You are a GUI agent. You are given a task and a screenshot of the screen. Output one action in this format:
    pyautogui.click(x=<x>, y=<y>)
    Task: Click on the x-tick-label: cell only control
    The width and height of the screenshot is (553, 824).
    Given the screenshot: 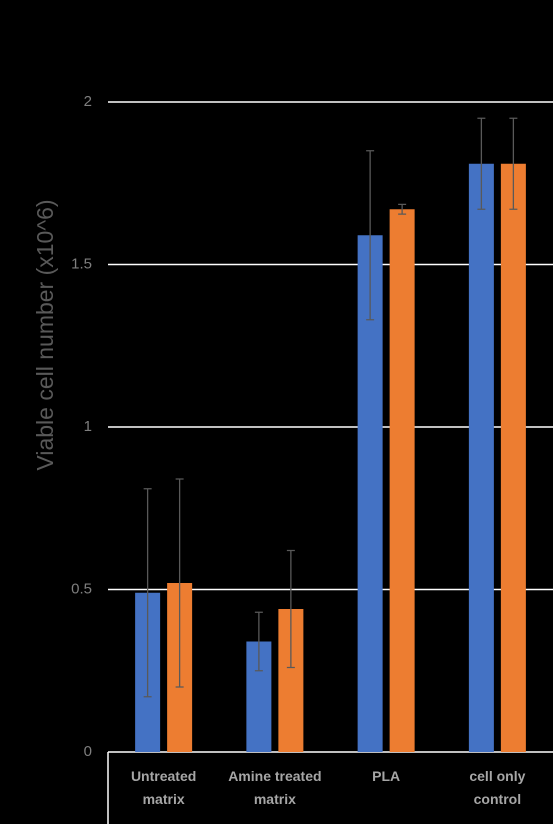 What is the action you would take?
    pyautogui.click(x=497, y=787)
    